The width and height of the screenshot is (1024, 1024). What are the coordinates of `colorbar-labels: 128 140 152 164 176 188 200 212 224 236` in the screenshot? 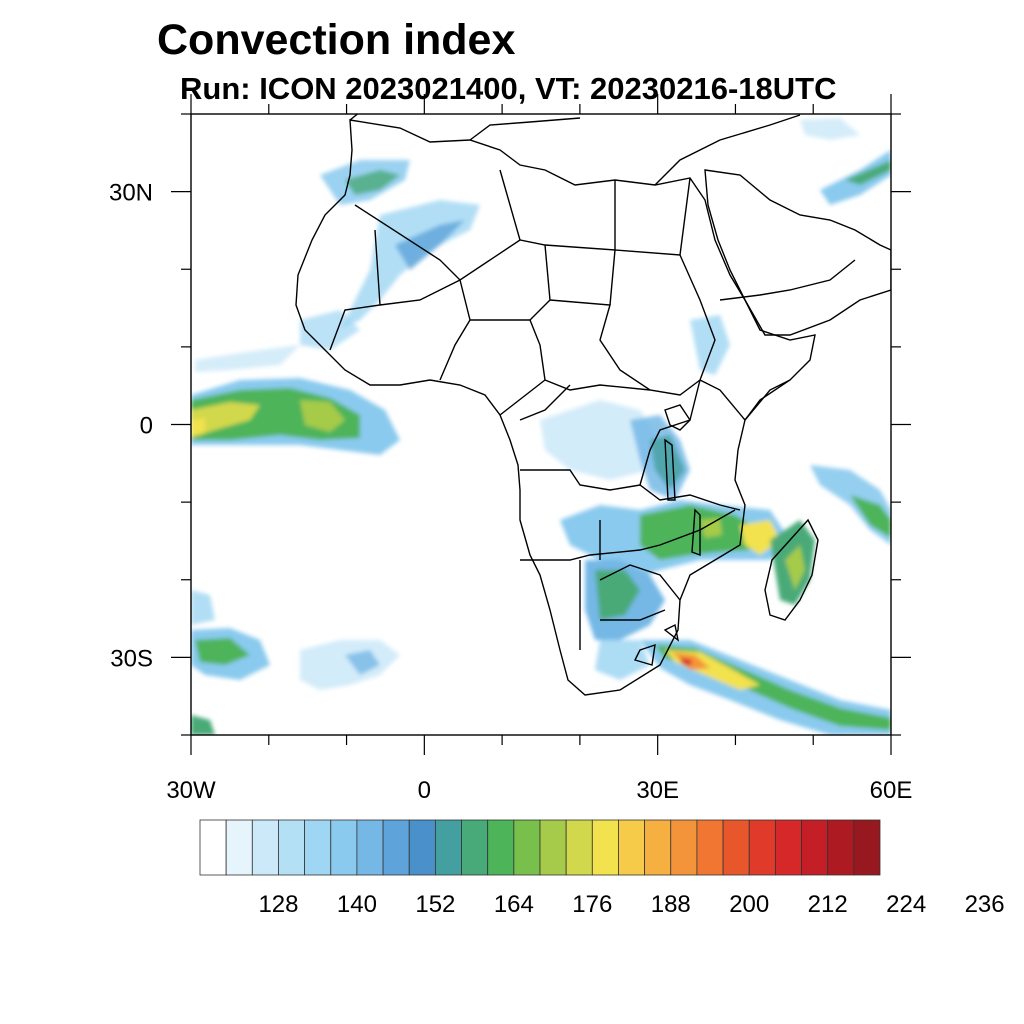 It's located at (631, 904).